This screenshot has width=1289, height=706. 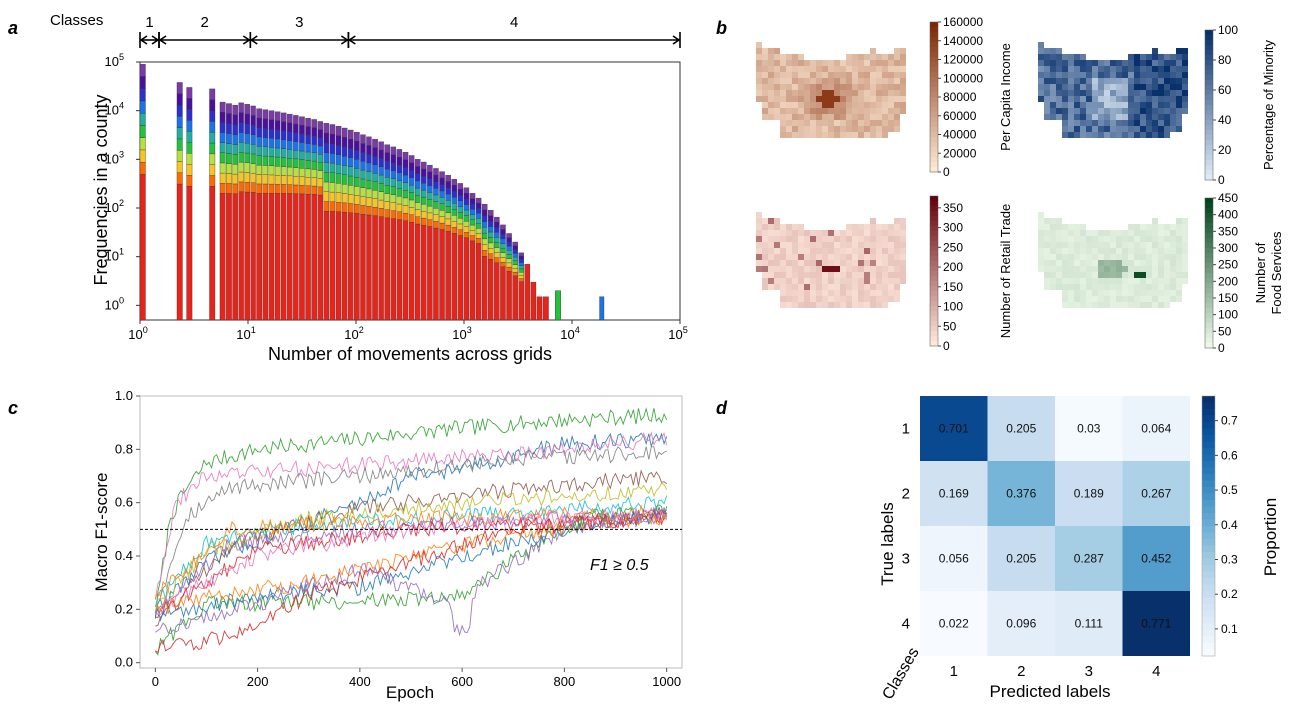 I want to click on colorbar, so click(x=1208, y=526).